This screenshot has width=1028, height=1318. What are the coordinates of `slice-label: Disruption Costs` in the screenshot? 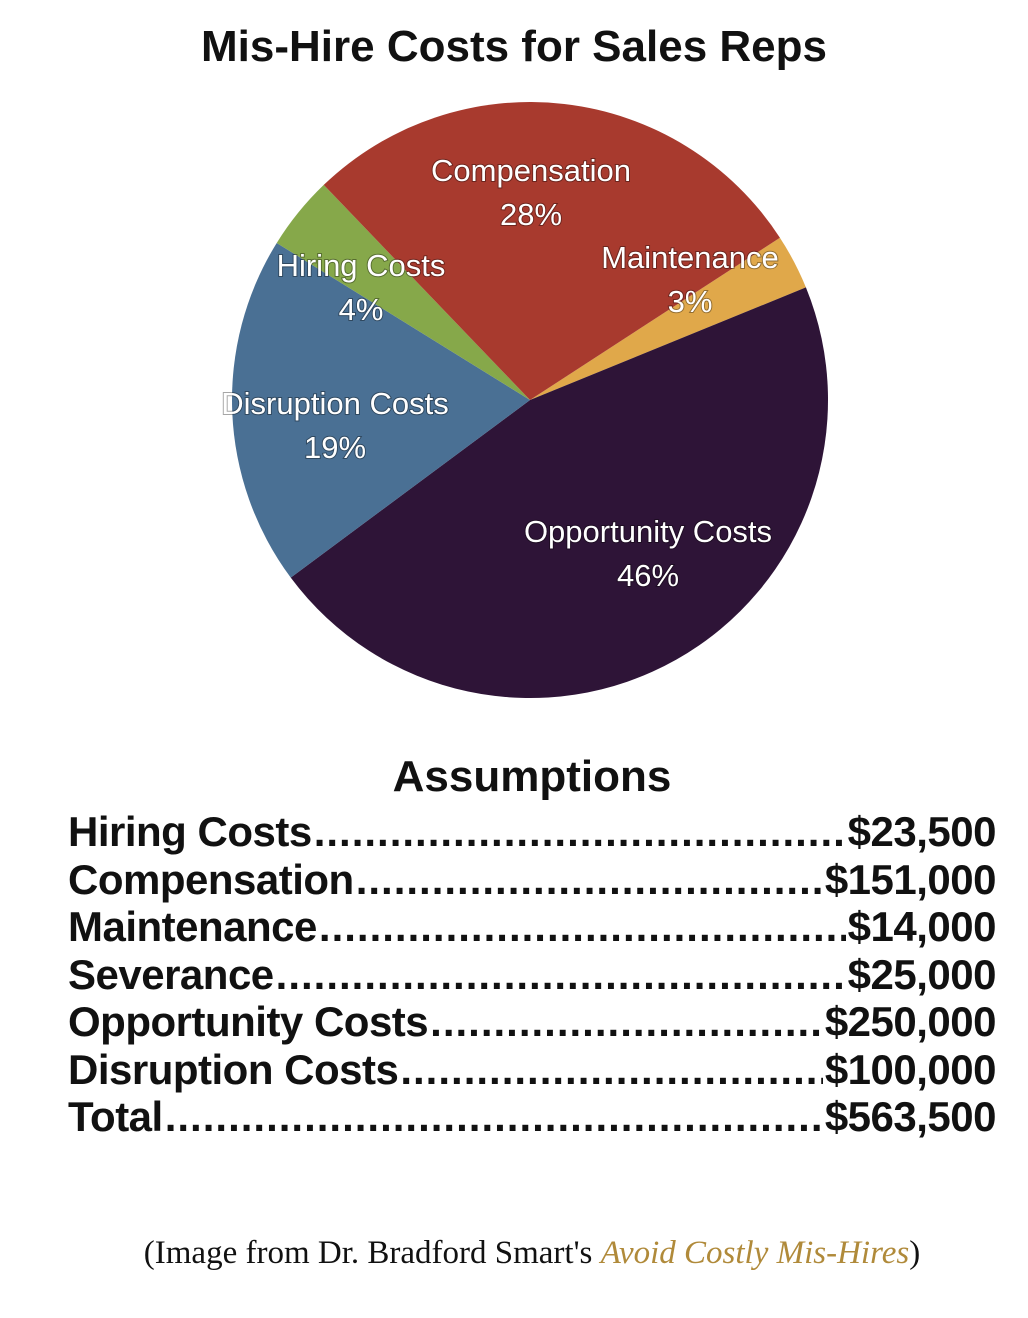 It's located at (334, 403).